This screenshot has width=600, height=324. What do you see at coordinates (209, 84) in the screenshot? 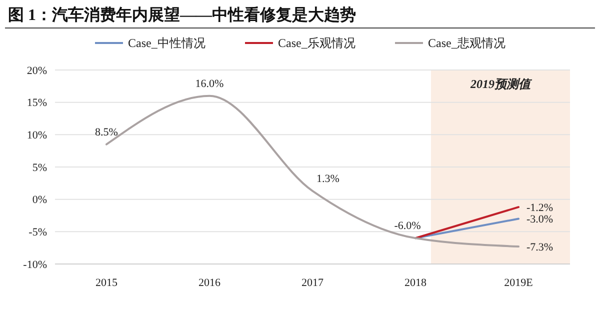
I see `data-label: 16.0%` at bounding box center [209, 84].